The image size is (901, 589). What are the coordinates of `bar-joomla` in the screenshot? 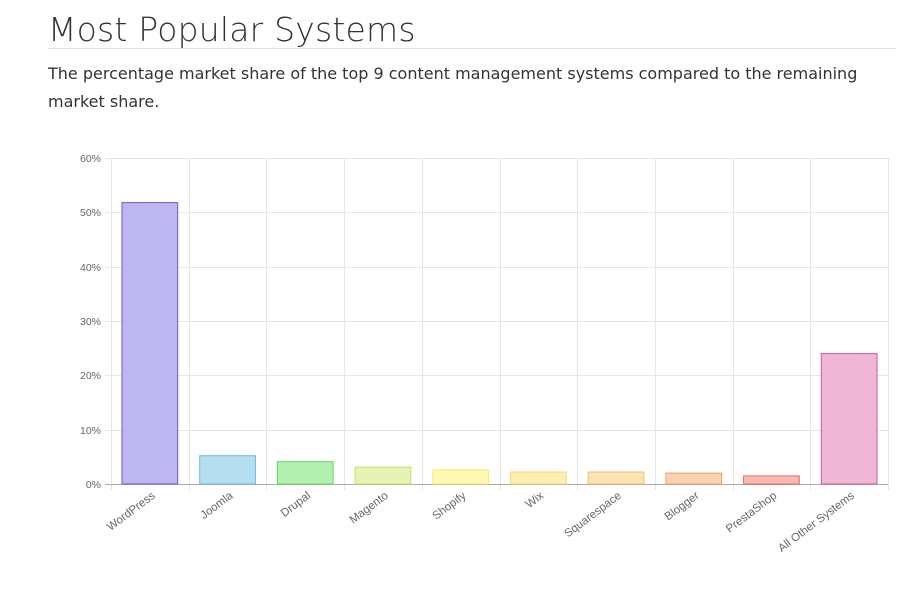 It's located at (227, 470).